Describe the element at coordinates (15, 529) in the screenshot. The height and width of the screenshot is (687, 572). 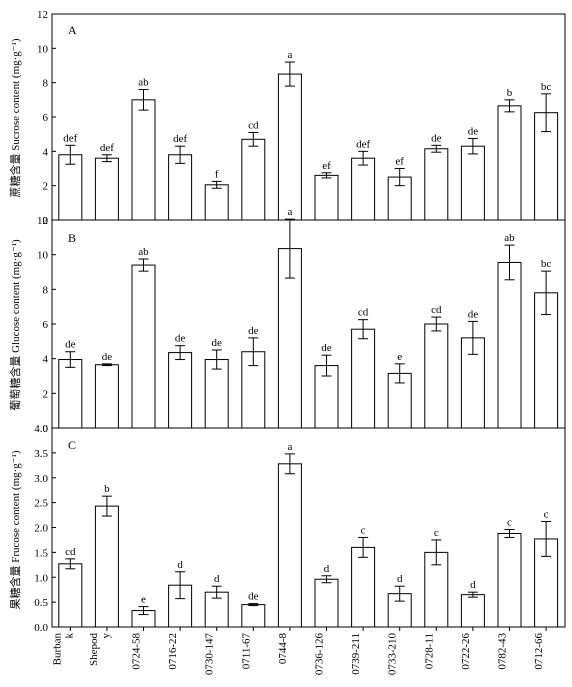
I see `y-axis-label-frucose: 果糖含量 Frucose content (mg·g⁻¹)` at that location.